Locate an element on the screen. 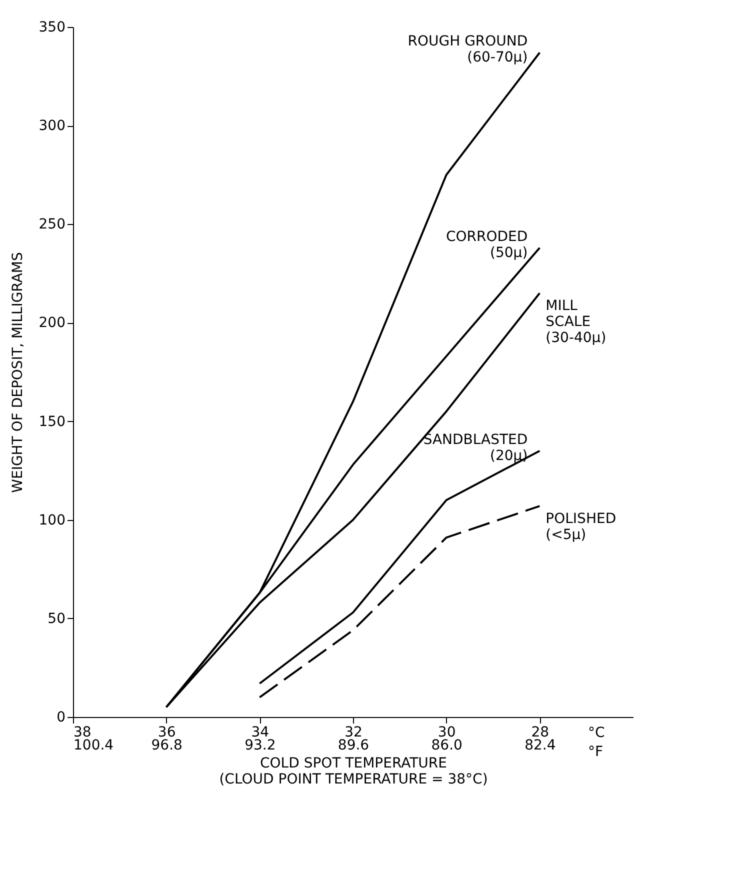 Image resolution: width=748 pixels, height=879 pixels. x2-tick-label: 93.2 is located at coordinates (260, 746).